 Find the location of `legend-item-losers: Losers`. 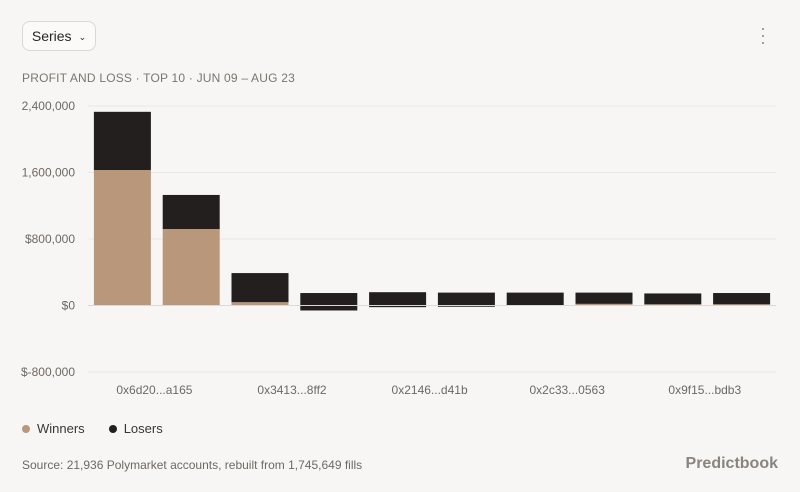

legend-item-losers: Losers is located at coordinates (135, 428).